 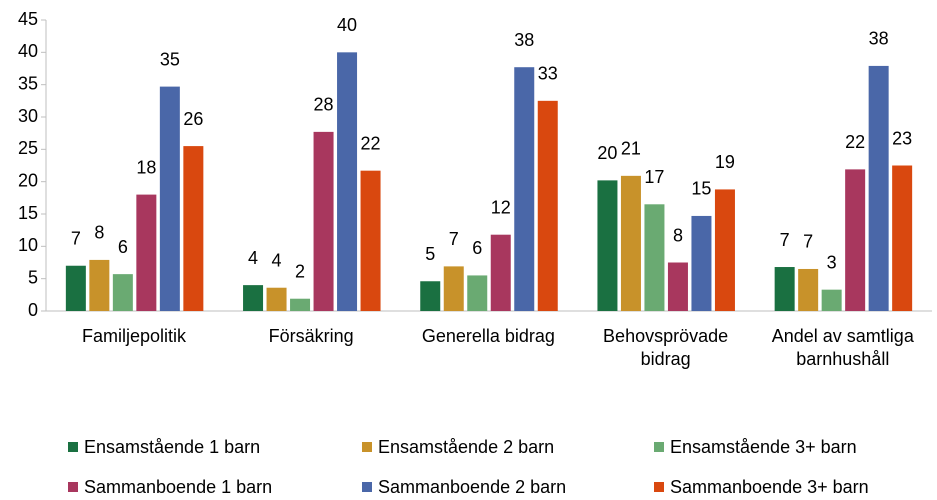 What do you see at coordinates (311, 336) in the screenshot?
I see `x-tick-label: Försäkring` at bounding box center [311, 336].